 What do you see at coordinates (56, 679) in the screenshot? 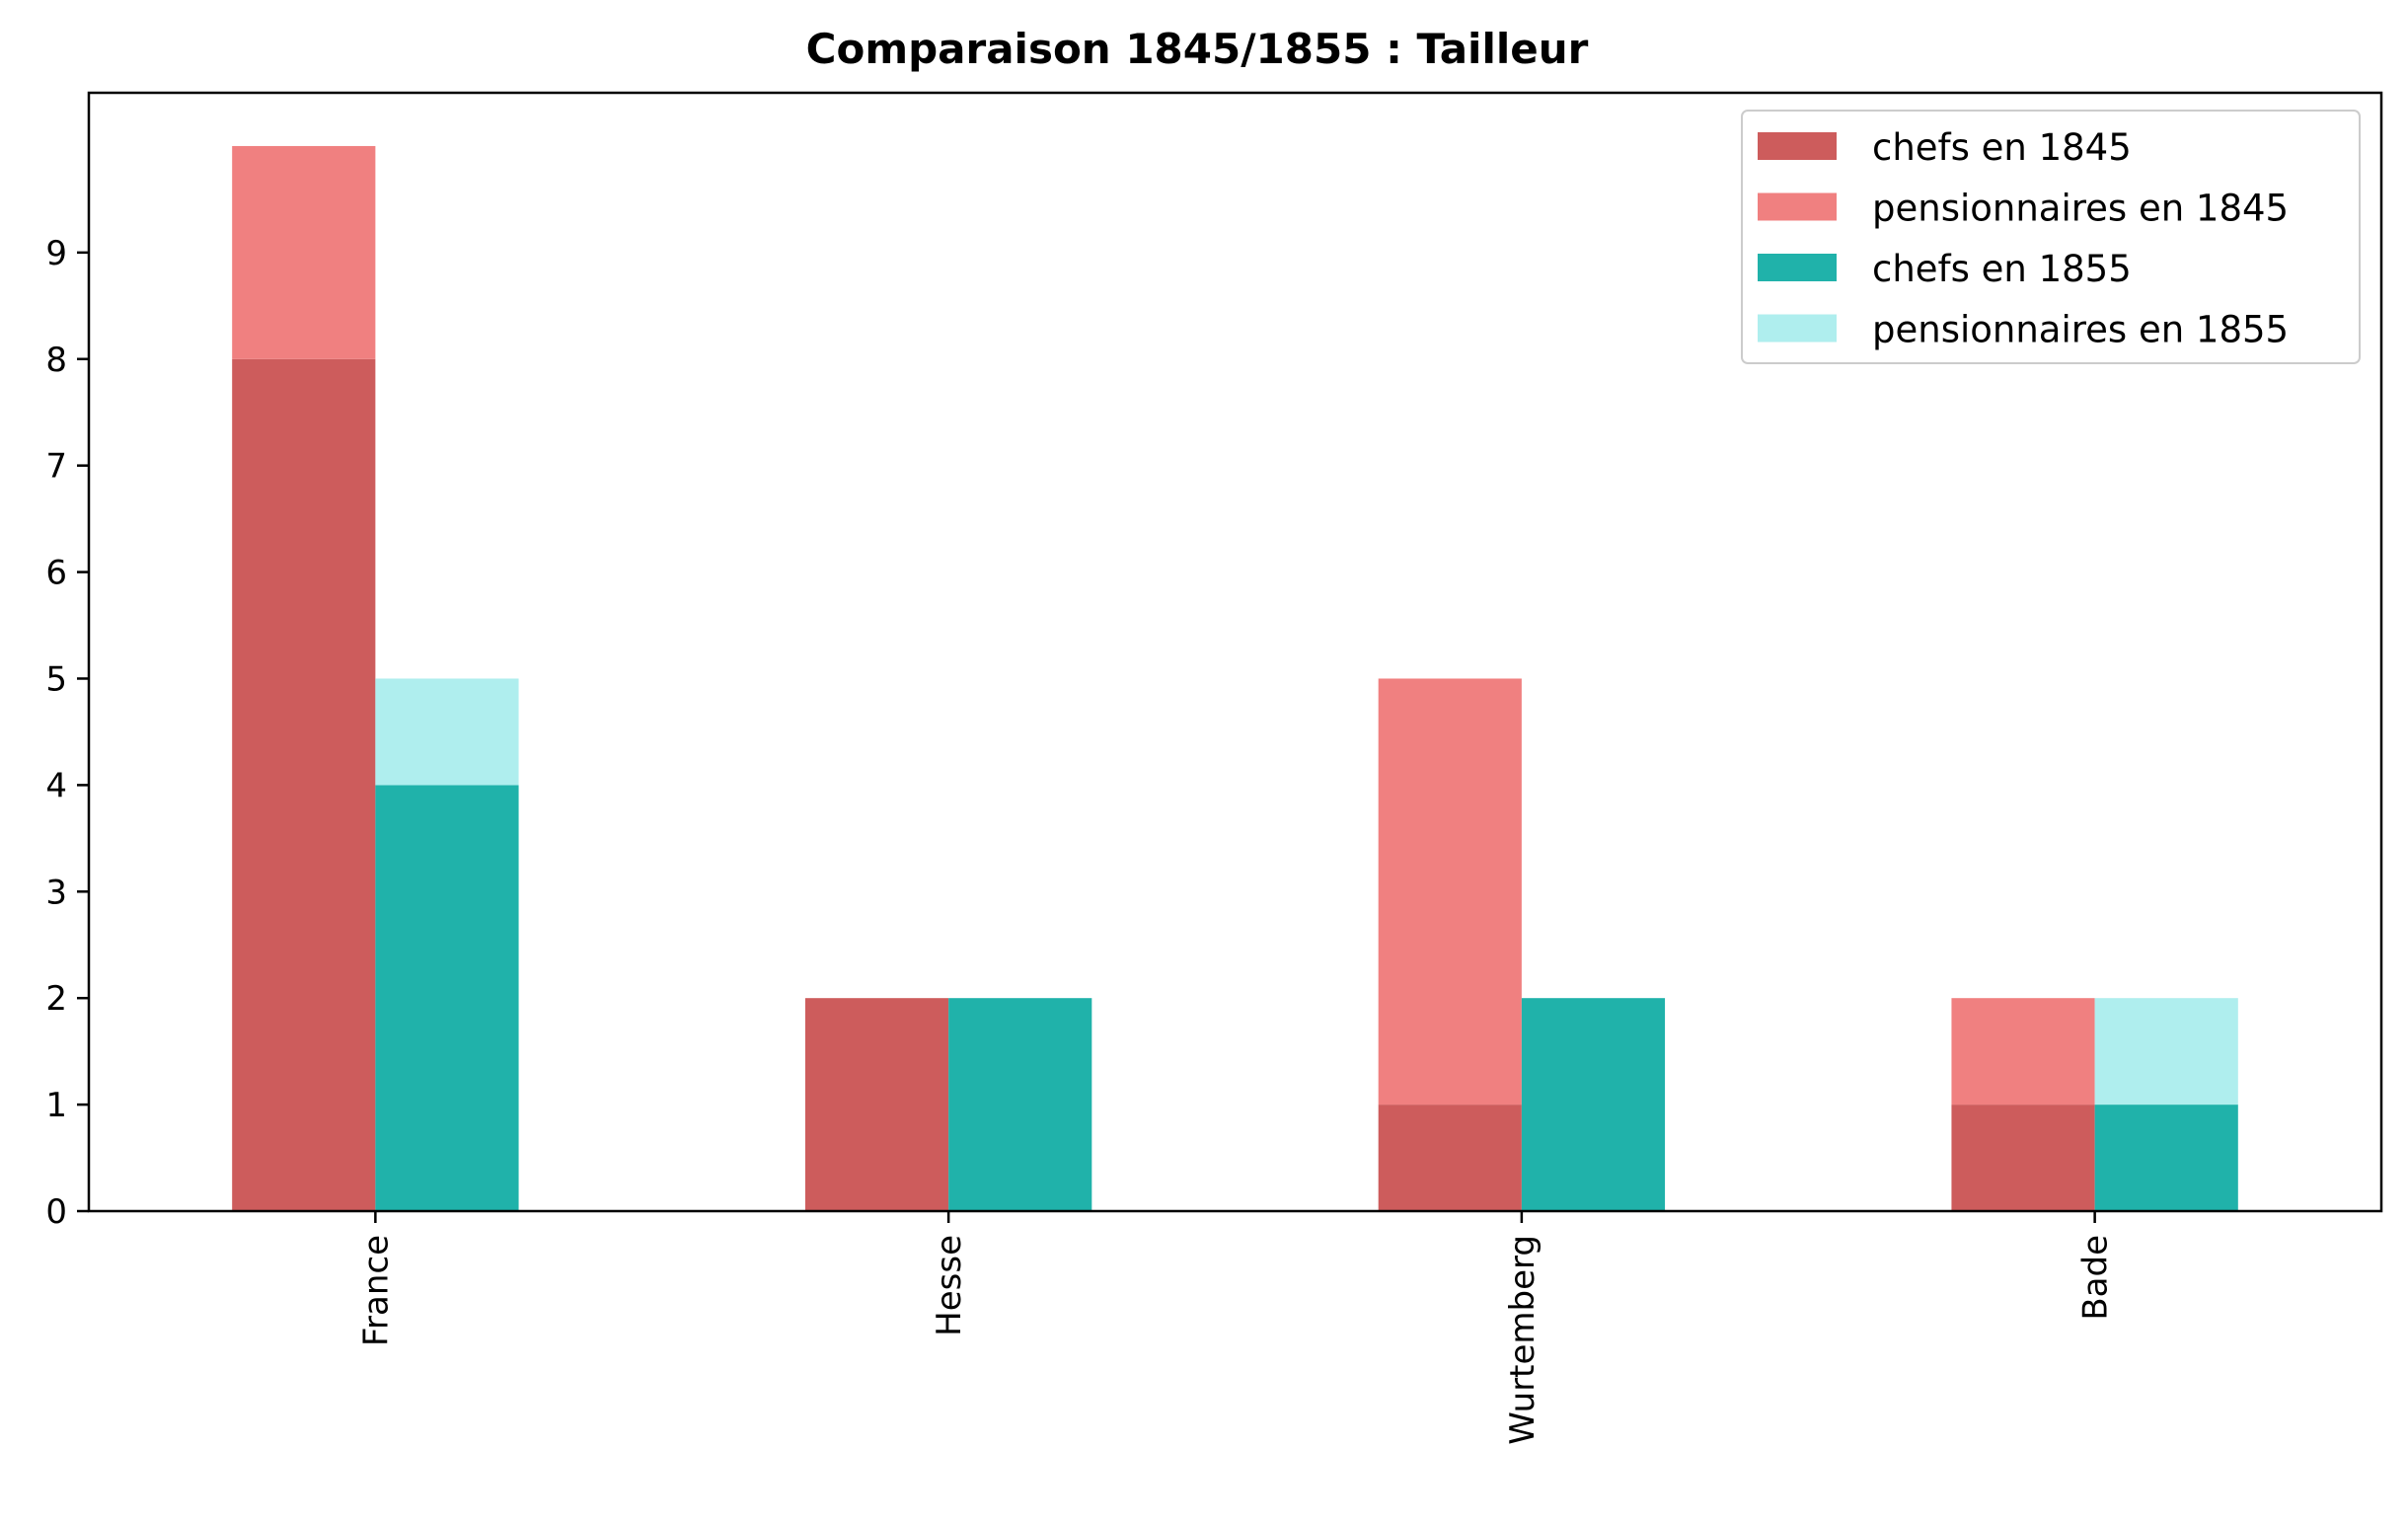
I see `y-tick-label: 5` at bounding box center [56, 679].